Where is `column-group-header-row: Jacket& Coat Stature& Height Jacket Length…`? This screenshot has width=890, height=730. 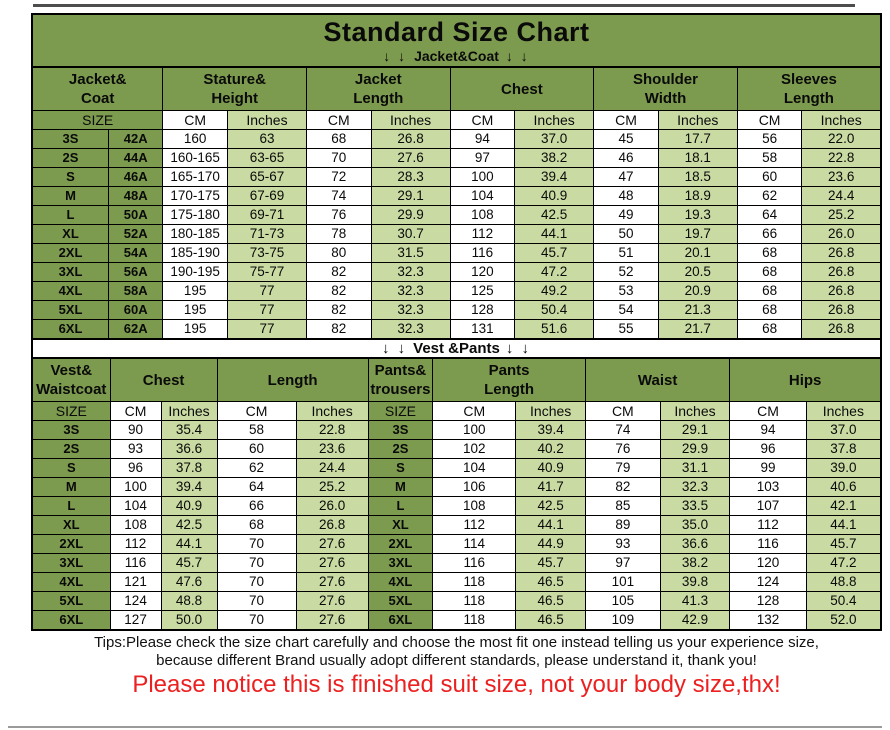
column-group-header-row: Jacket& Coat Stature& Height Jacket Length… is located at coordinates (456, 88).